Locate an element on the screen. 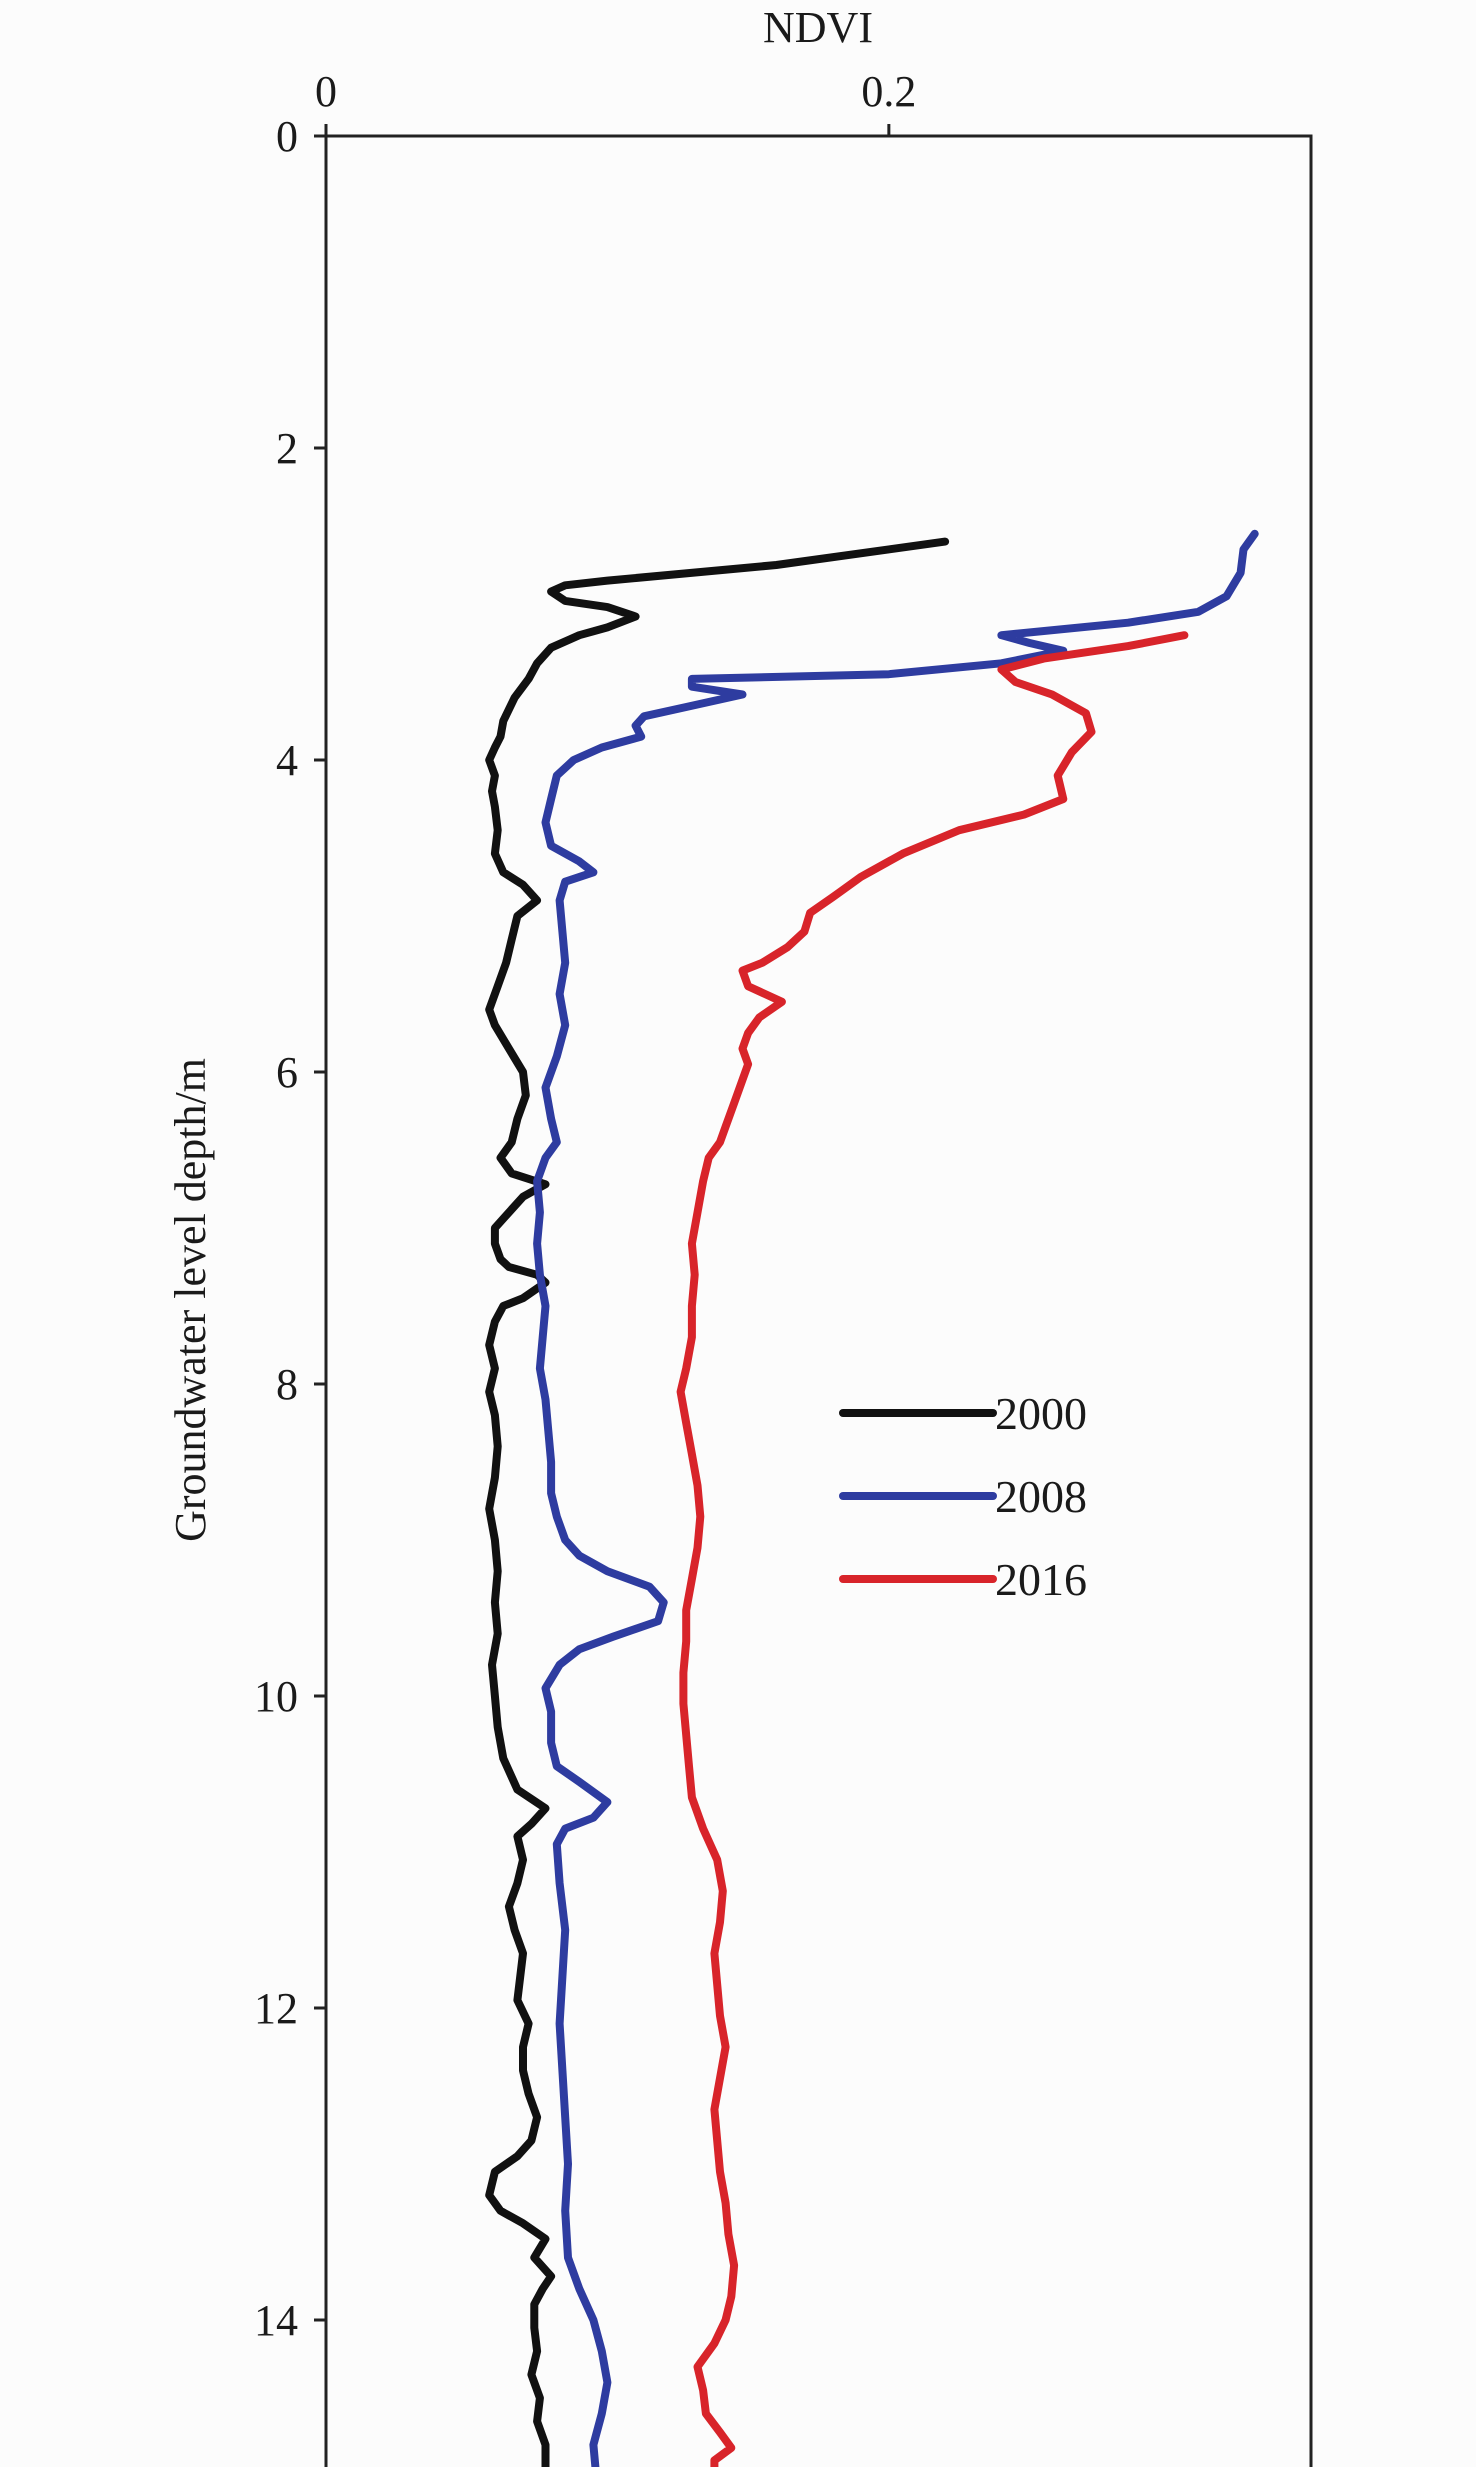  legend-label-2000: 2000 is located at coordinates (1041, 1413).